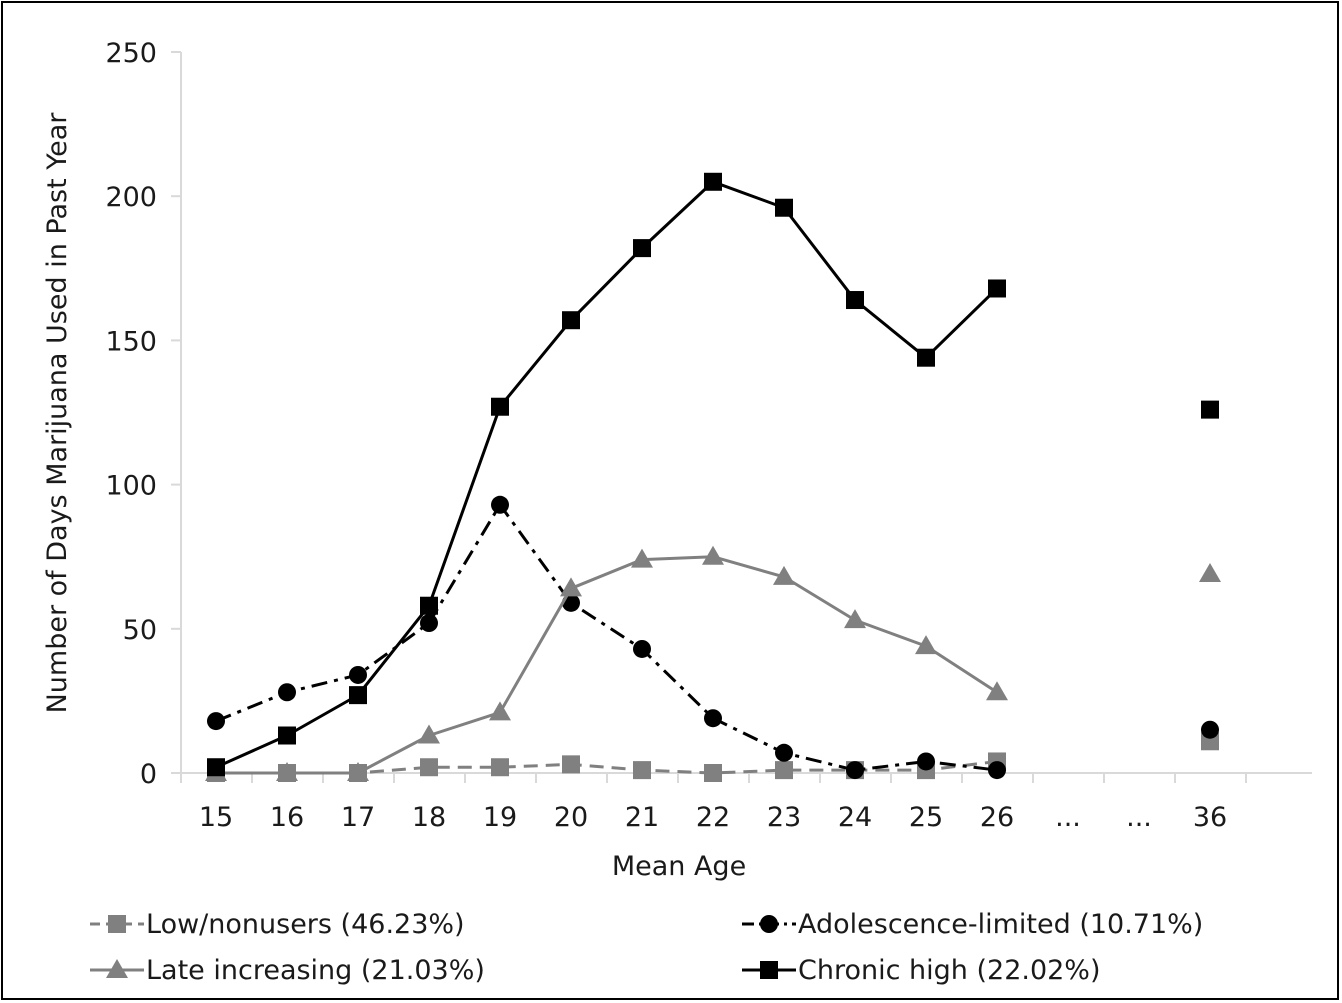 The image size is (1342, 1003). I want to click on x-tick-label: 24, so click(855, 817).